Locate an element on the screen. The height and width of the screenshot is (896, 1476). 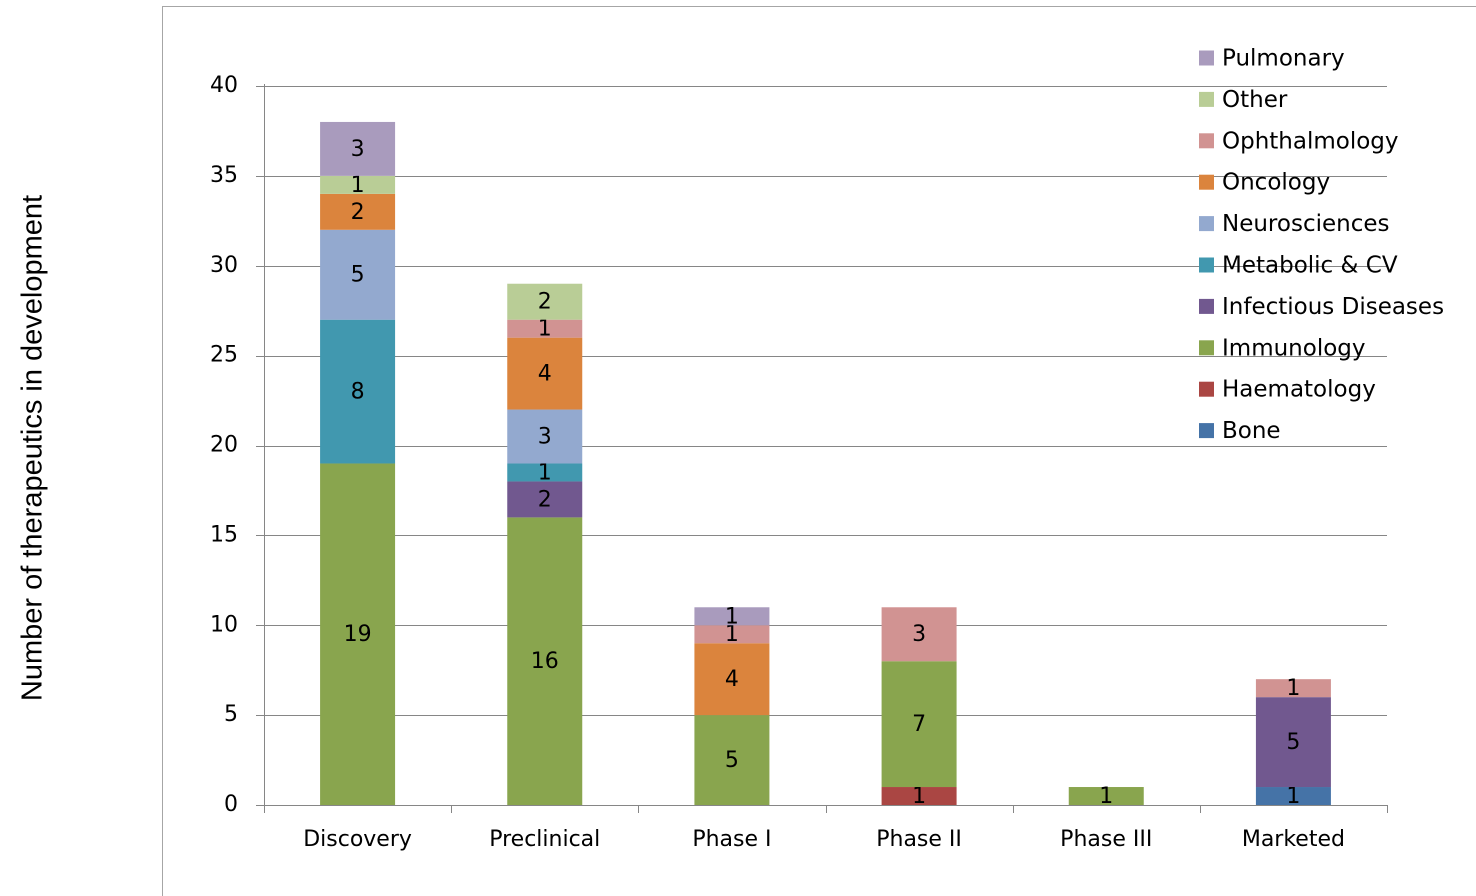
legend-label: Neurosciences is located at coordinates (1305, 224).